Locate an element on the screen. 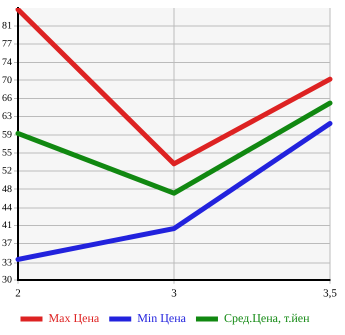  y-tick-label: 52 is located at coordinates (7, 170).